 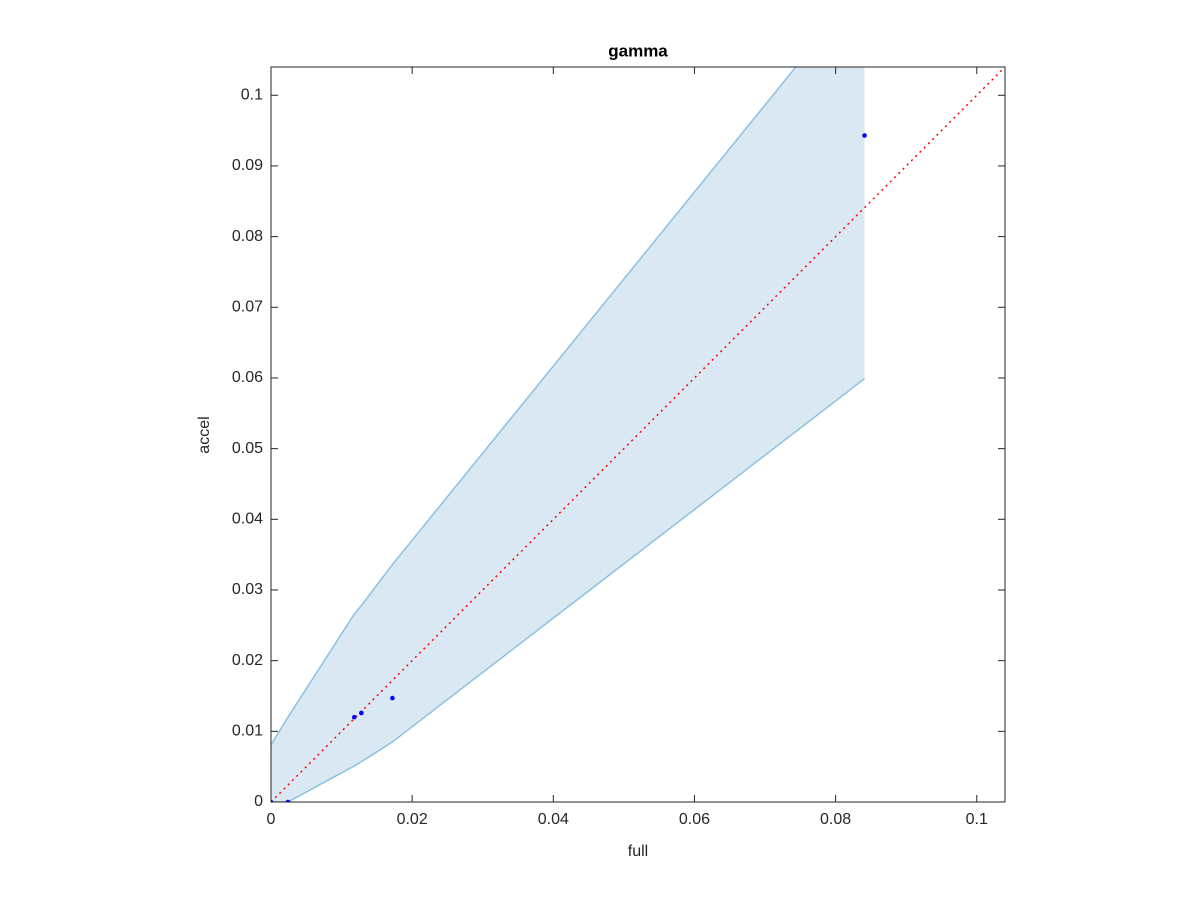 What do you see at coordinates (247, 307) in the screenshot?
I see `y-tick-label: 0.07` at bounding box center [247, 307].